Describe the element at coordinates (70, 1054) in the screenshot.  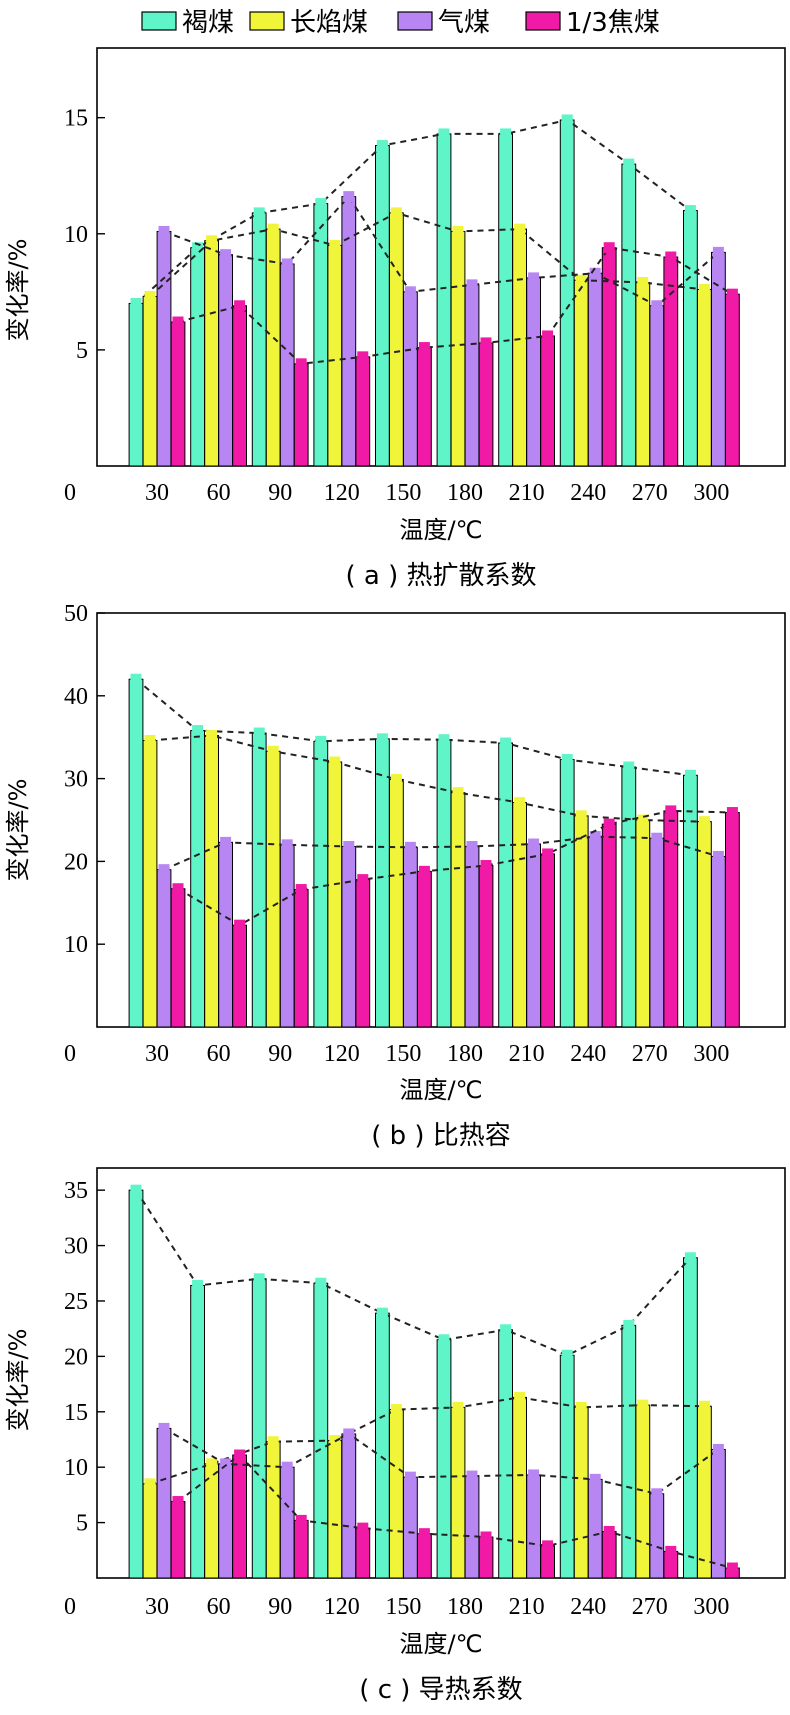
I see `panel-b-origin-label: 0` at that location.